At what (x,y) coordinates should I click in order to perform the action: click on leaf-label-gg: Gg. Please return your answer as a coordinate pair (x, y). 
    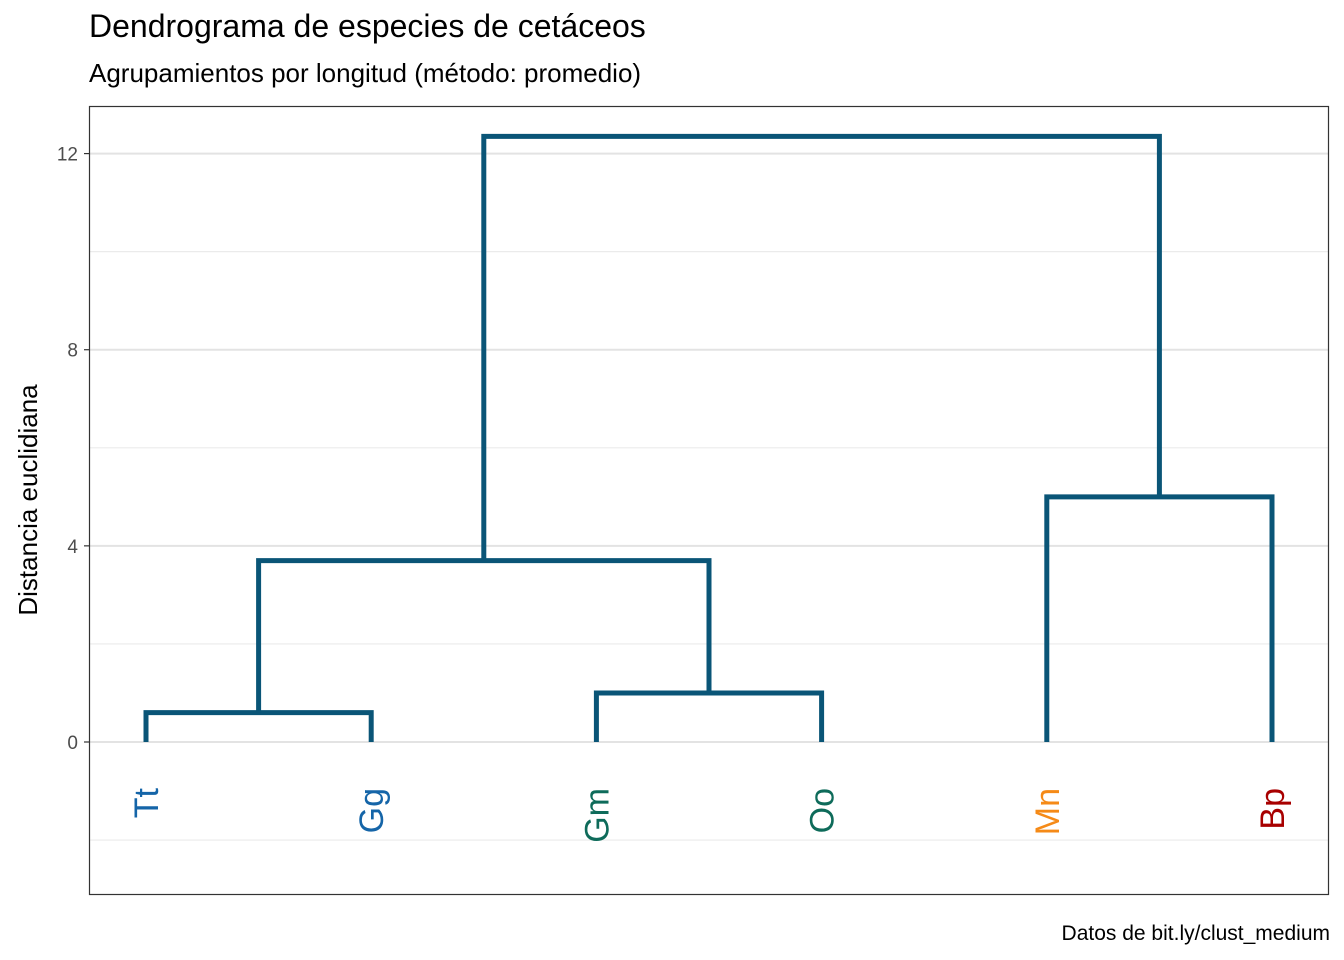
    Looking at the image, I should click on (372, 810).